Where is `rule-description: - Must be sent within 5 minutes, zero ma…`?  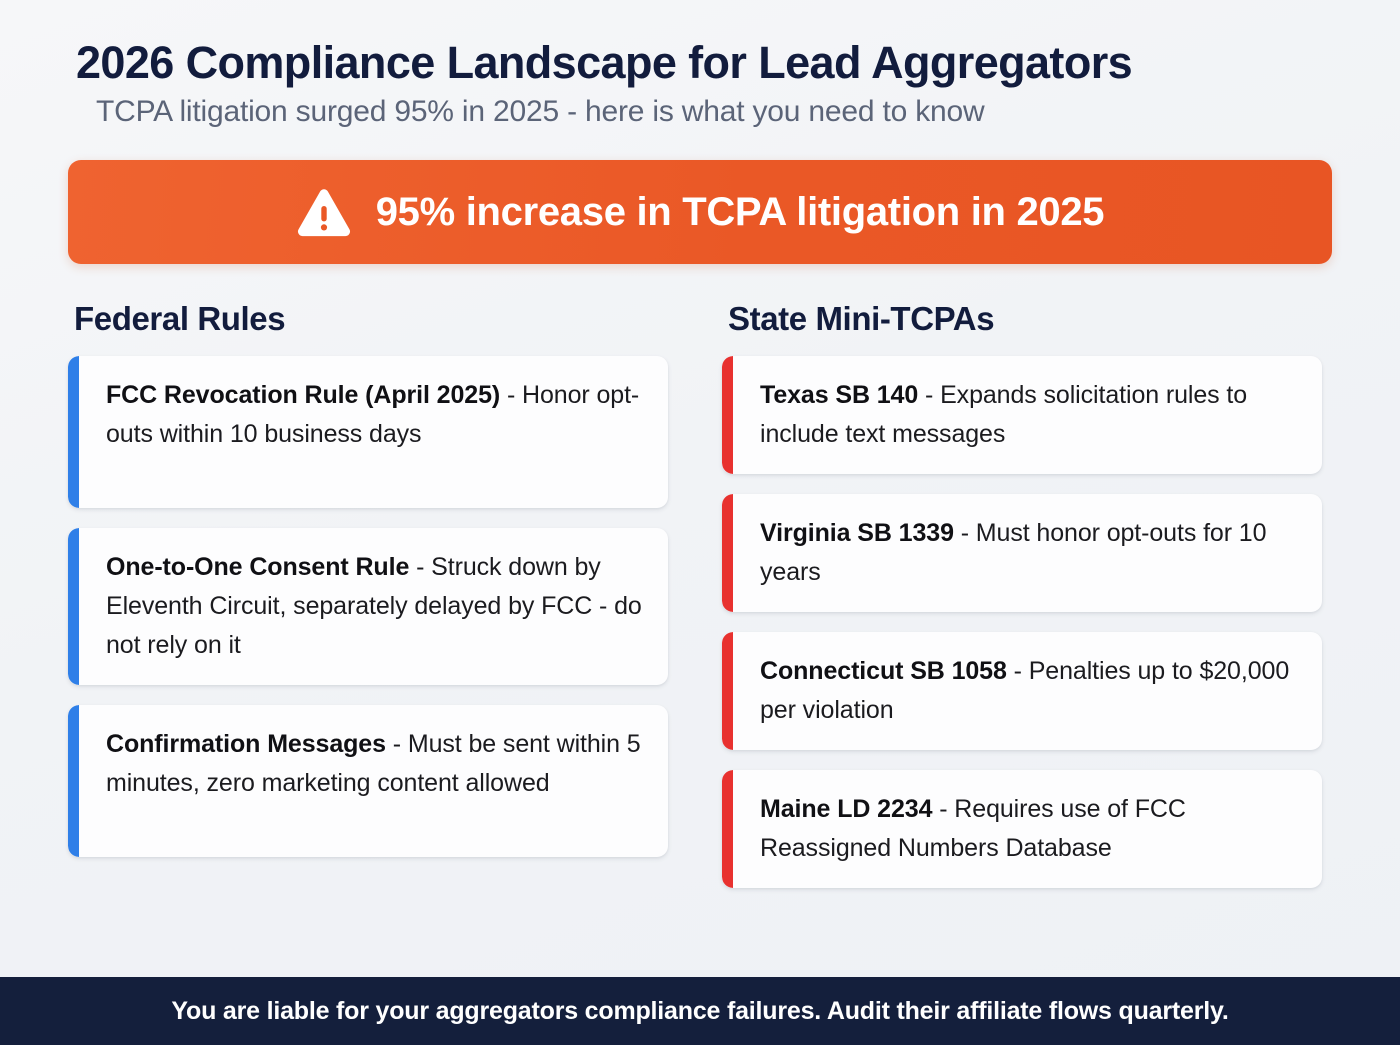 rule-description: - Must be sent within 5 minutes, zero ma… is located at coordinates (373, 764).